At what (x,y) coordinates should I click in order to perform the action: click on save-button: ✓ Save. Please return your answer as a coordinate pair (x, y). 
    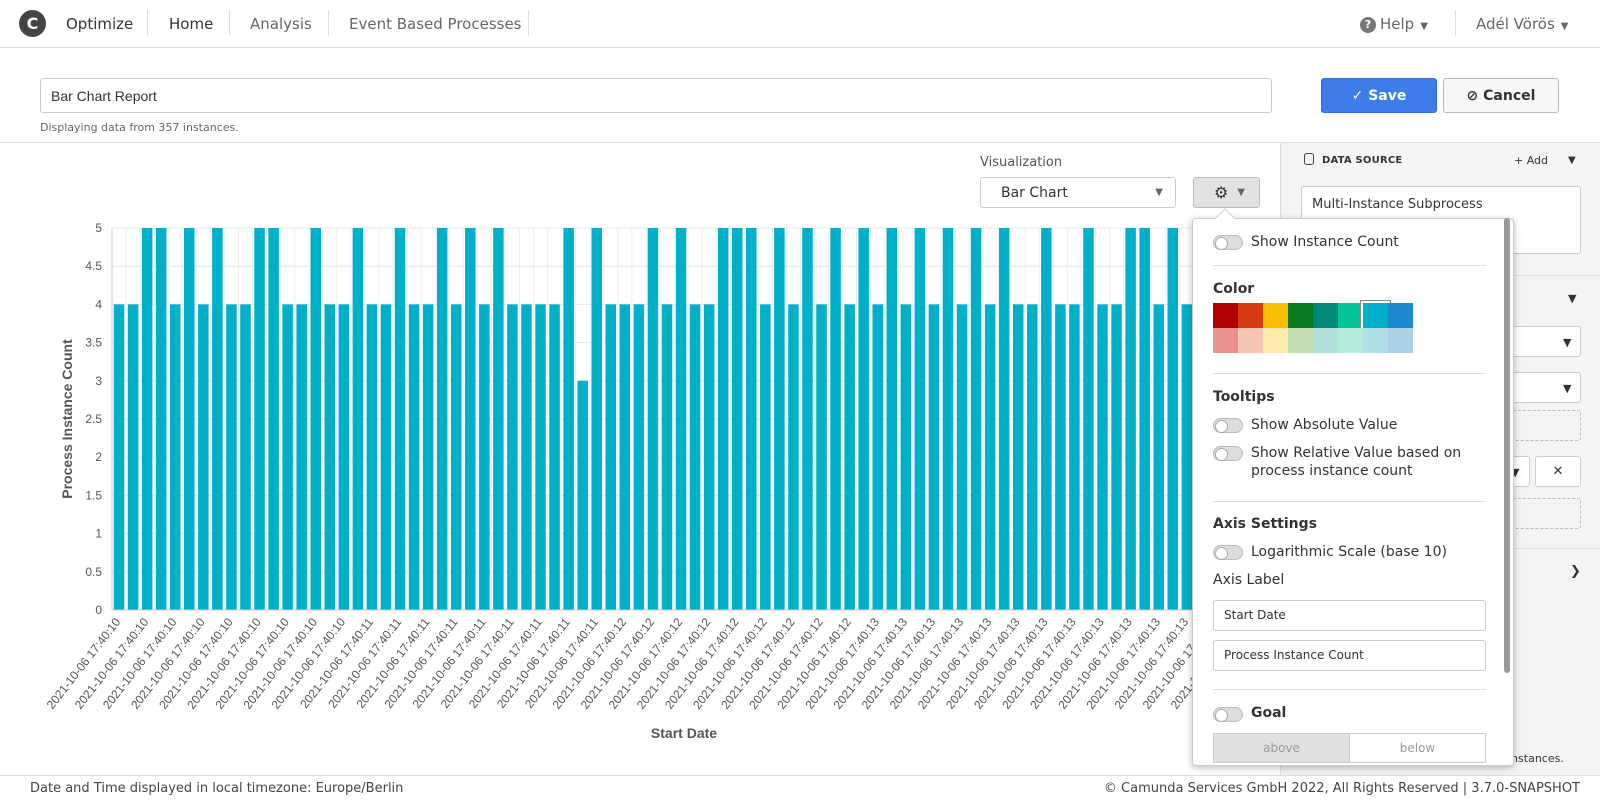
    Looking at the image, I should click on (1379, 95).